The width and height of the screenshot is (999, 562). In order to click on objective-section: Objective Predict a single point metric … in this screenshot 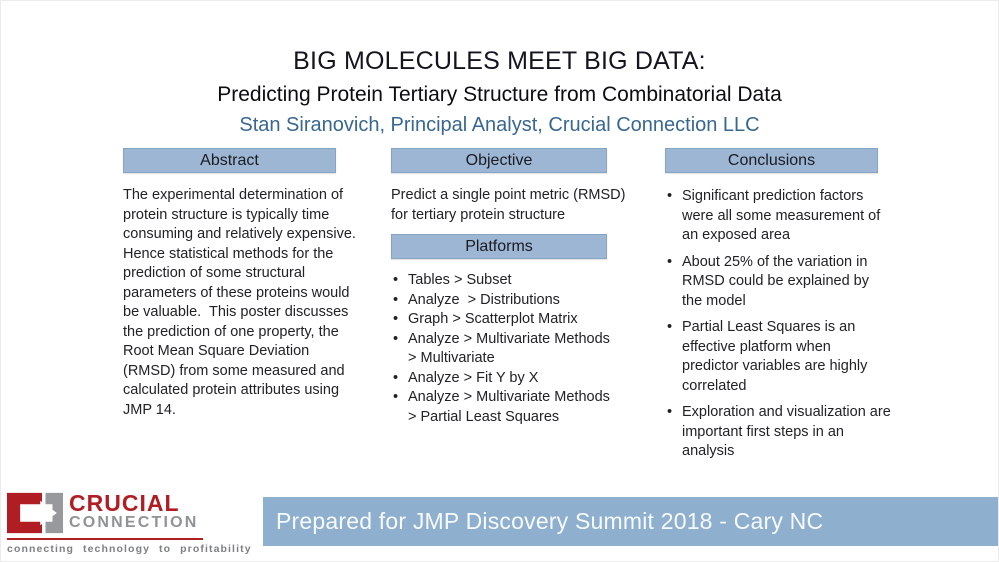, I will do `click(509, 287)`.